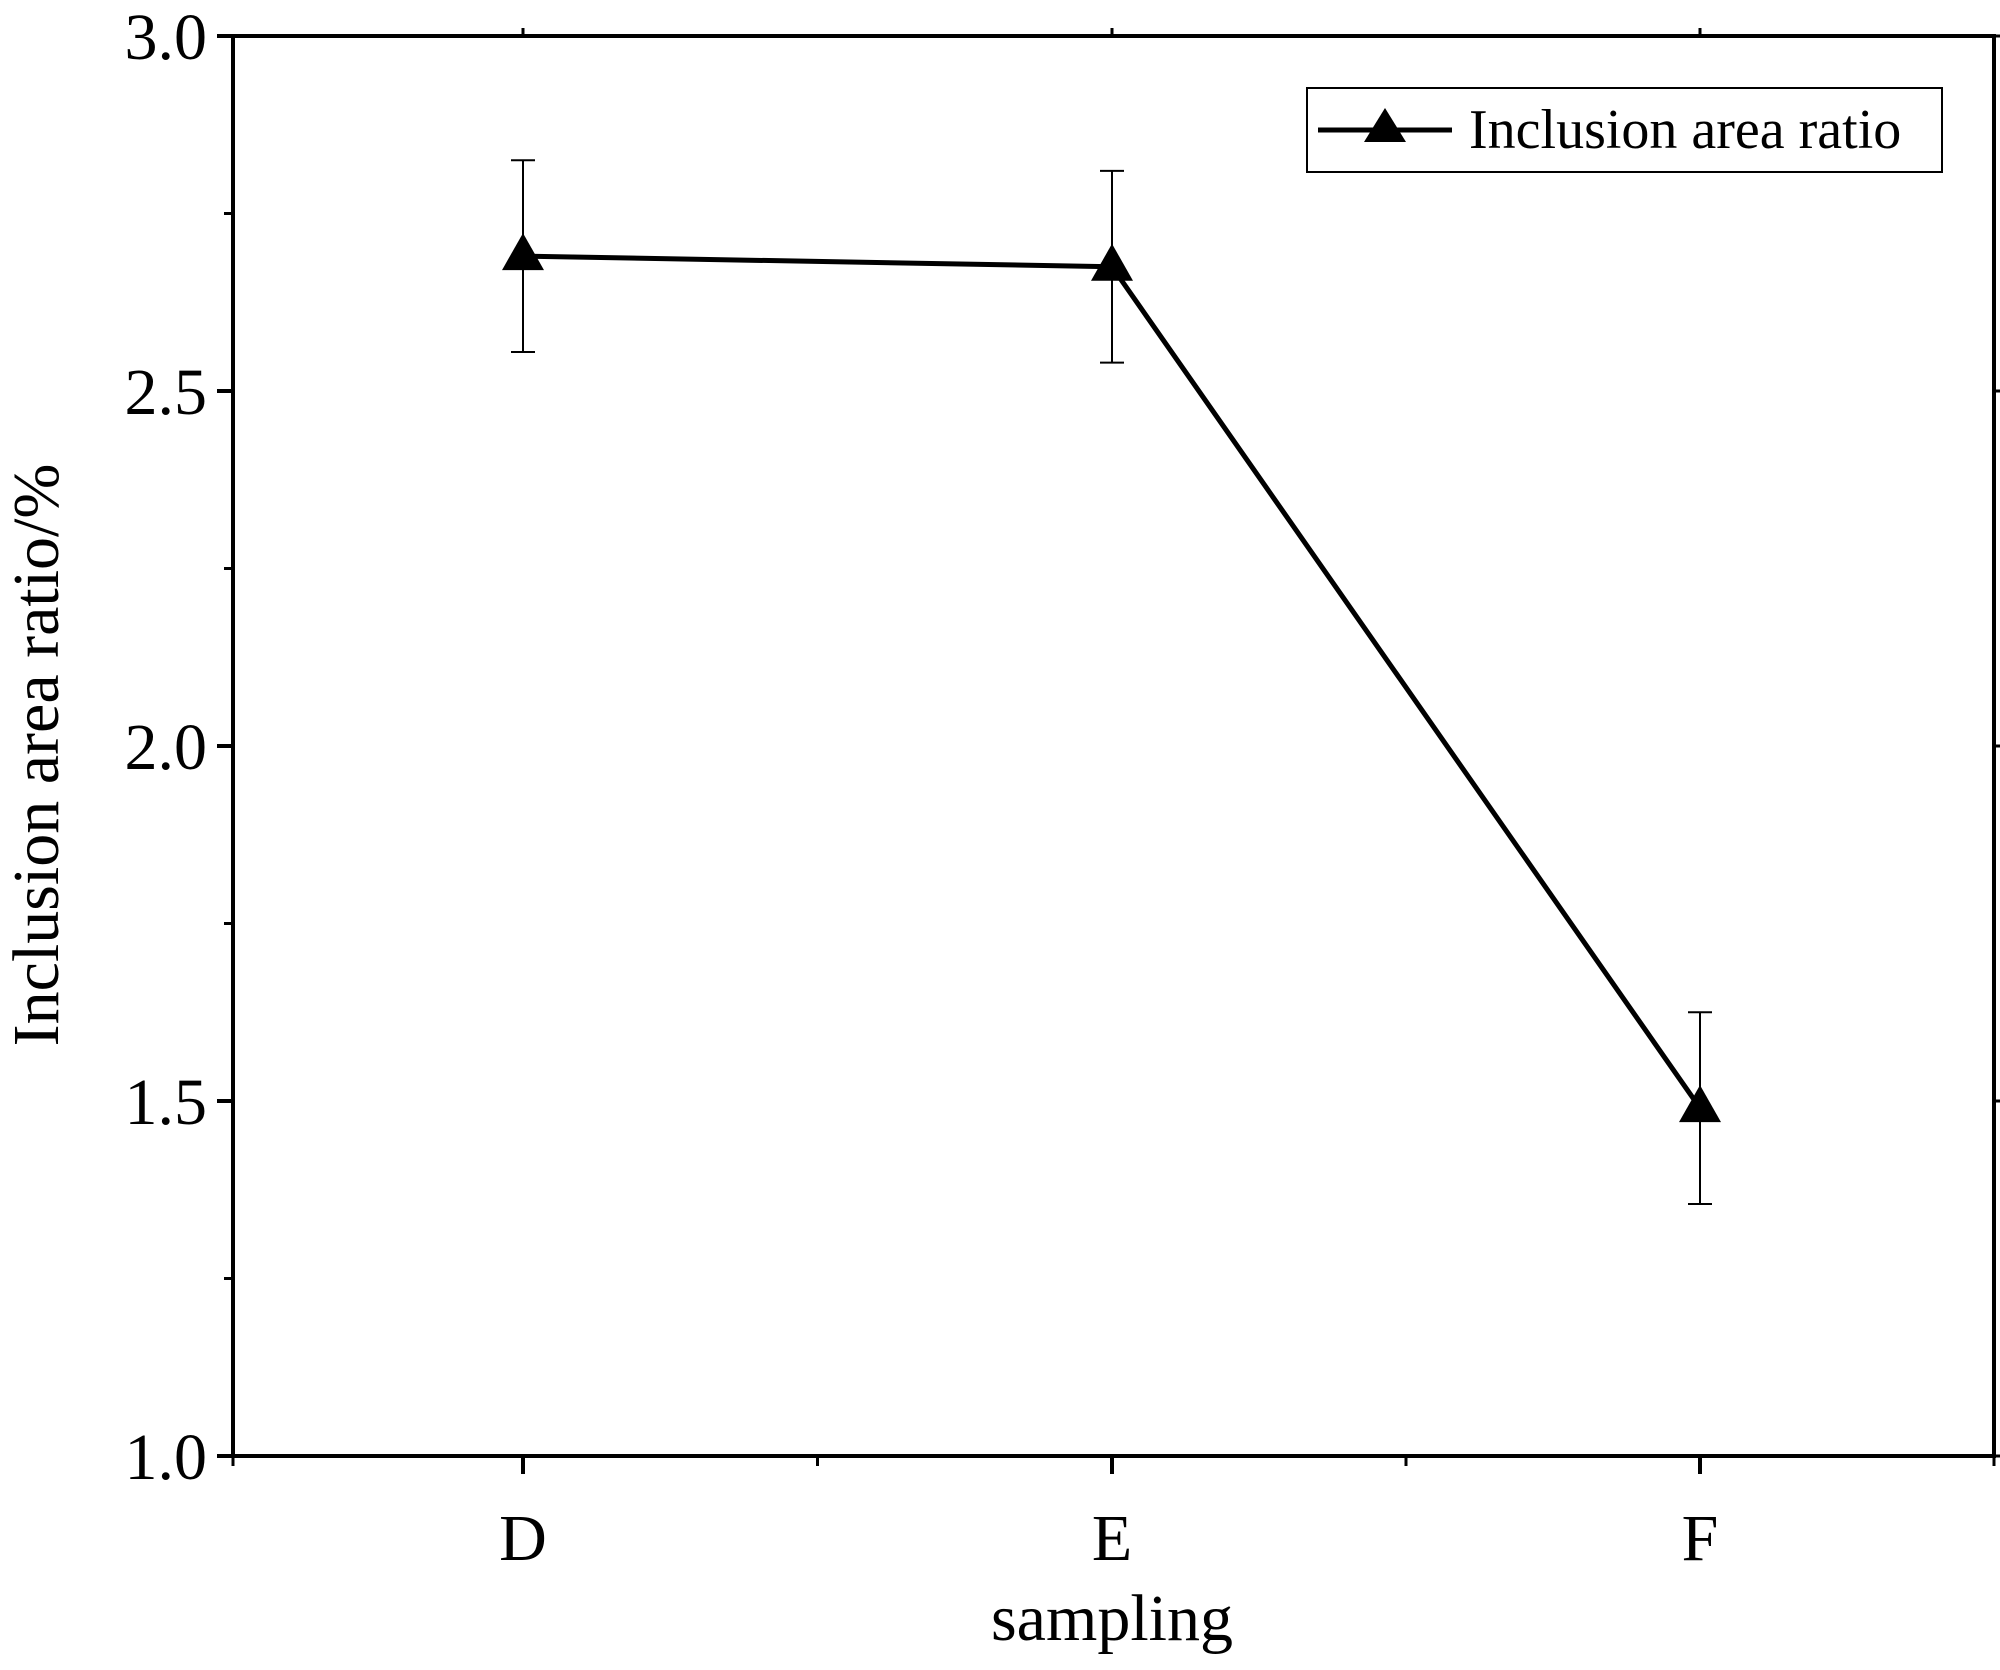 The image size is (2000, 1670). Describe the element at coordinates (166, 37) in the screenshot. I see `y-tick-label: 3.0` at that location.